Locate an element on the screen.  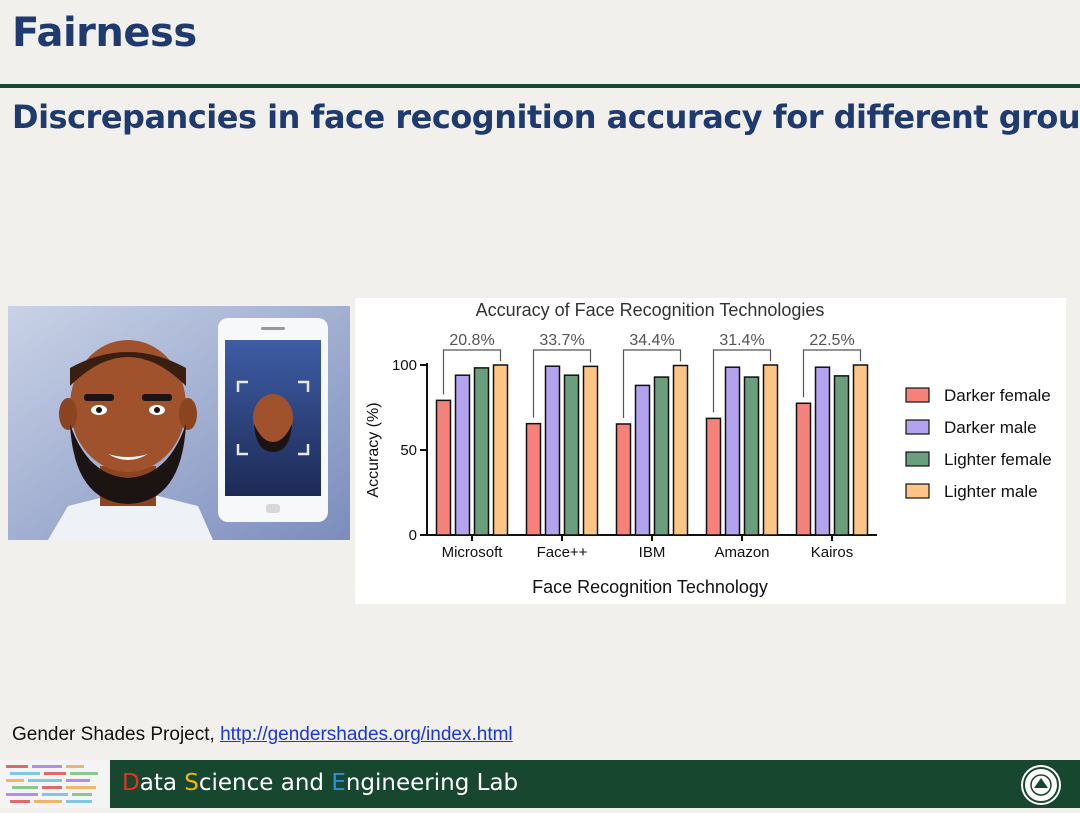
lab-name-d: D is located at coordinates (131, 783).